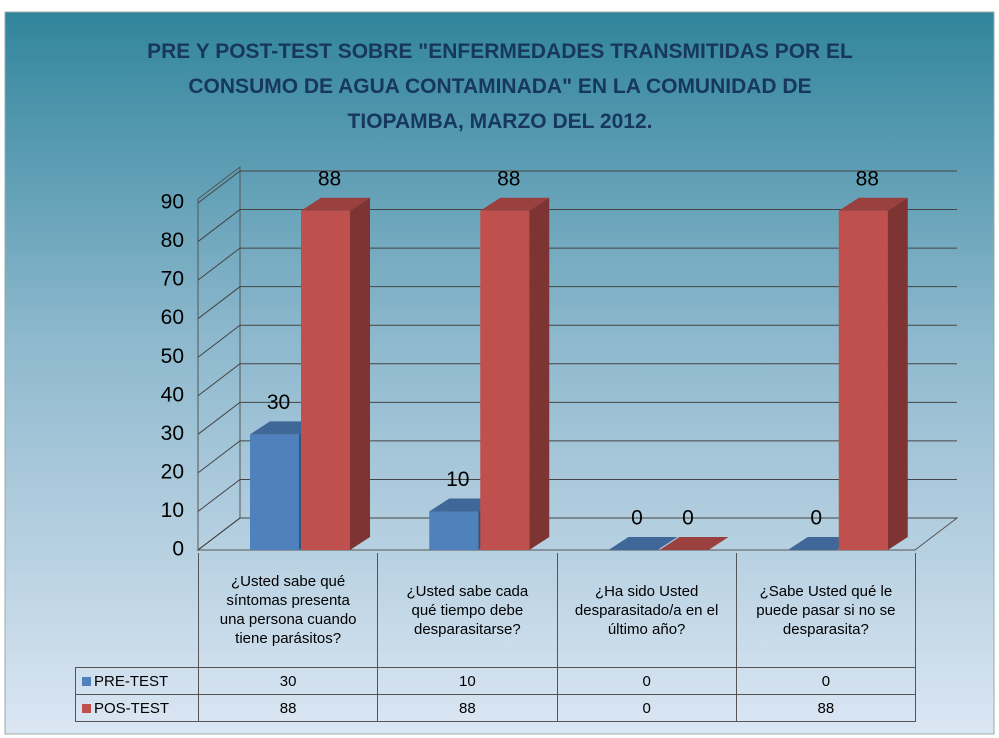 Image resolution: width=999 pixels, height=738 pixels. Describe the element at coordinates (132, 708) in the screenshot. I see `legend-label: POS-TEST` at that location.